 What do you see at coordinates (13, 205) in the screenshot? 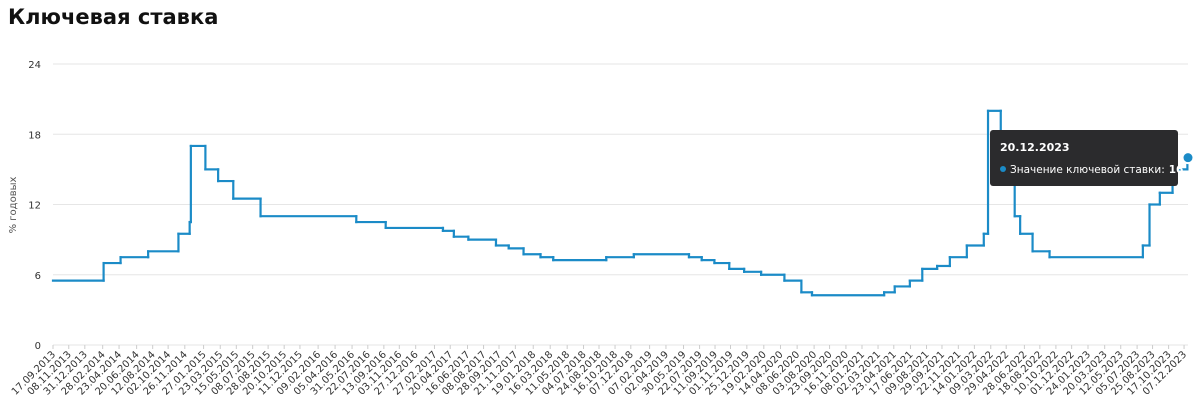
I see `y-axis-label: % годовых` at bounding box center [13, 205].